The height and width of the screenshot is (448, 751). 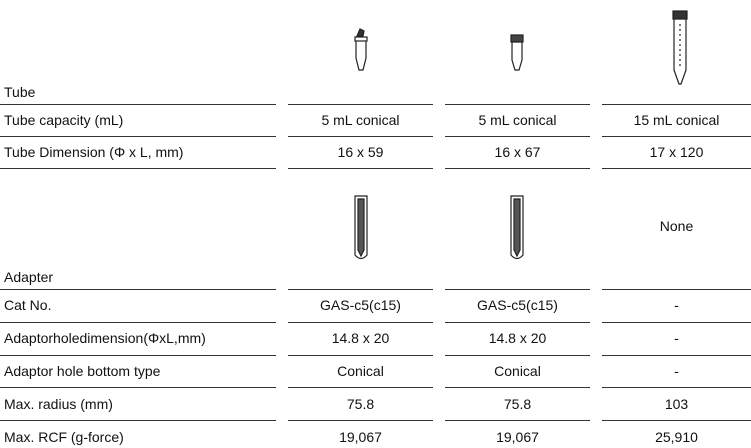 I want to click on row-label: Adaptorholedimension(ΦxL,mm), so click(x=105, y=338).